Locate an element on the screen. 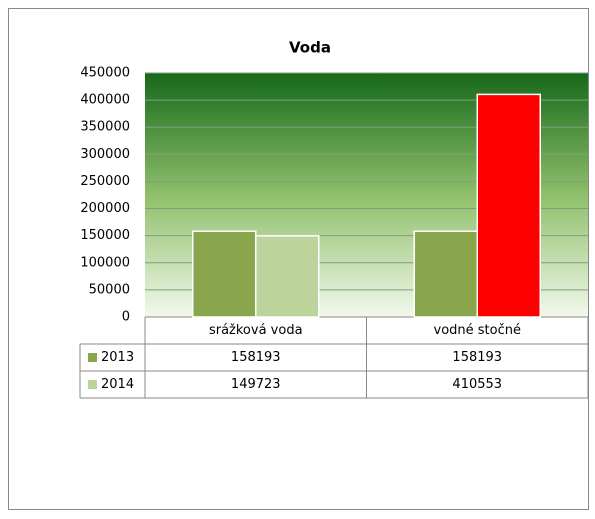  legend-label: 2013 is located at coordinates (117, 357).